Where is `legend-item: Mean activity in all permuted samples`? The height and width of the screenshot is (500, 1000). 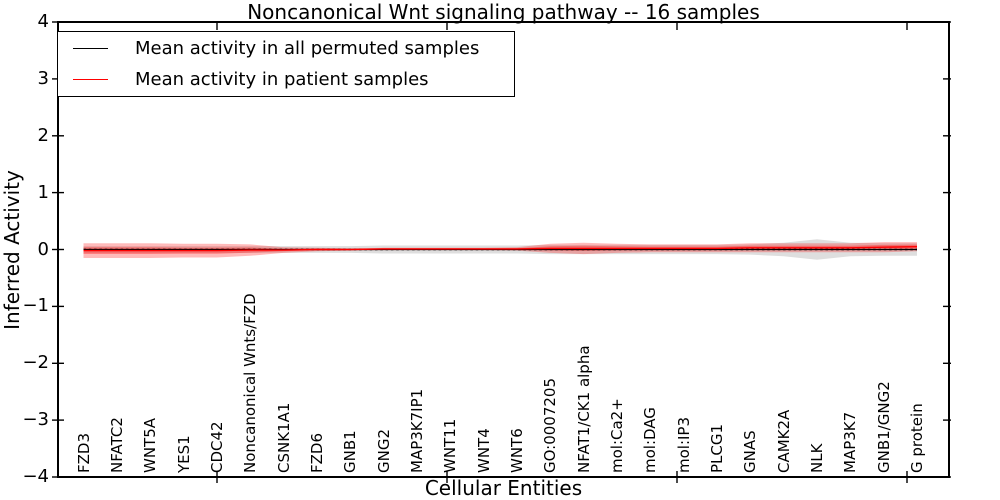 legend-item: Mean activity in all permuted samples is located at coordinates (286, 48).